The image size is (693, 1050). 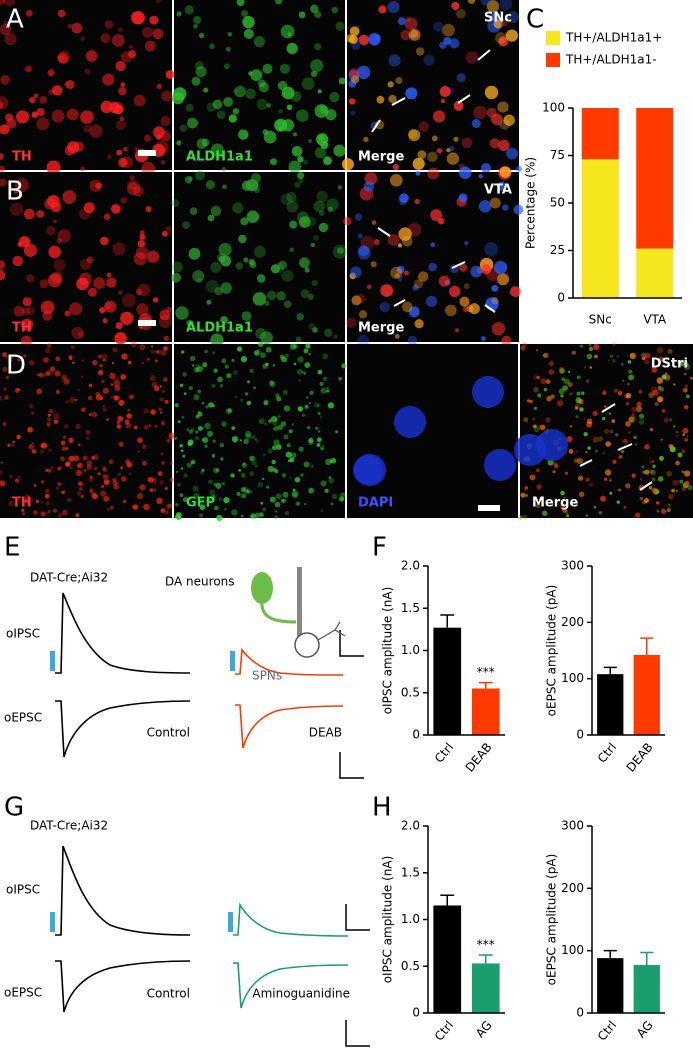 What do you see at coordinates (485, 711) in the screenshot?
I see `bar` at bounding box center [485, 711].